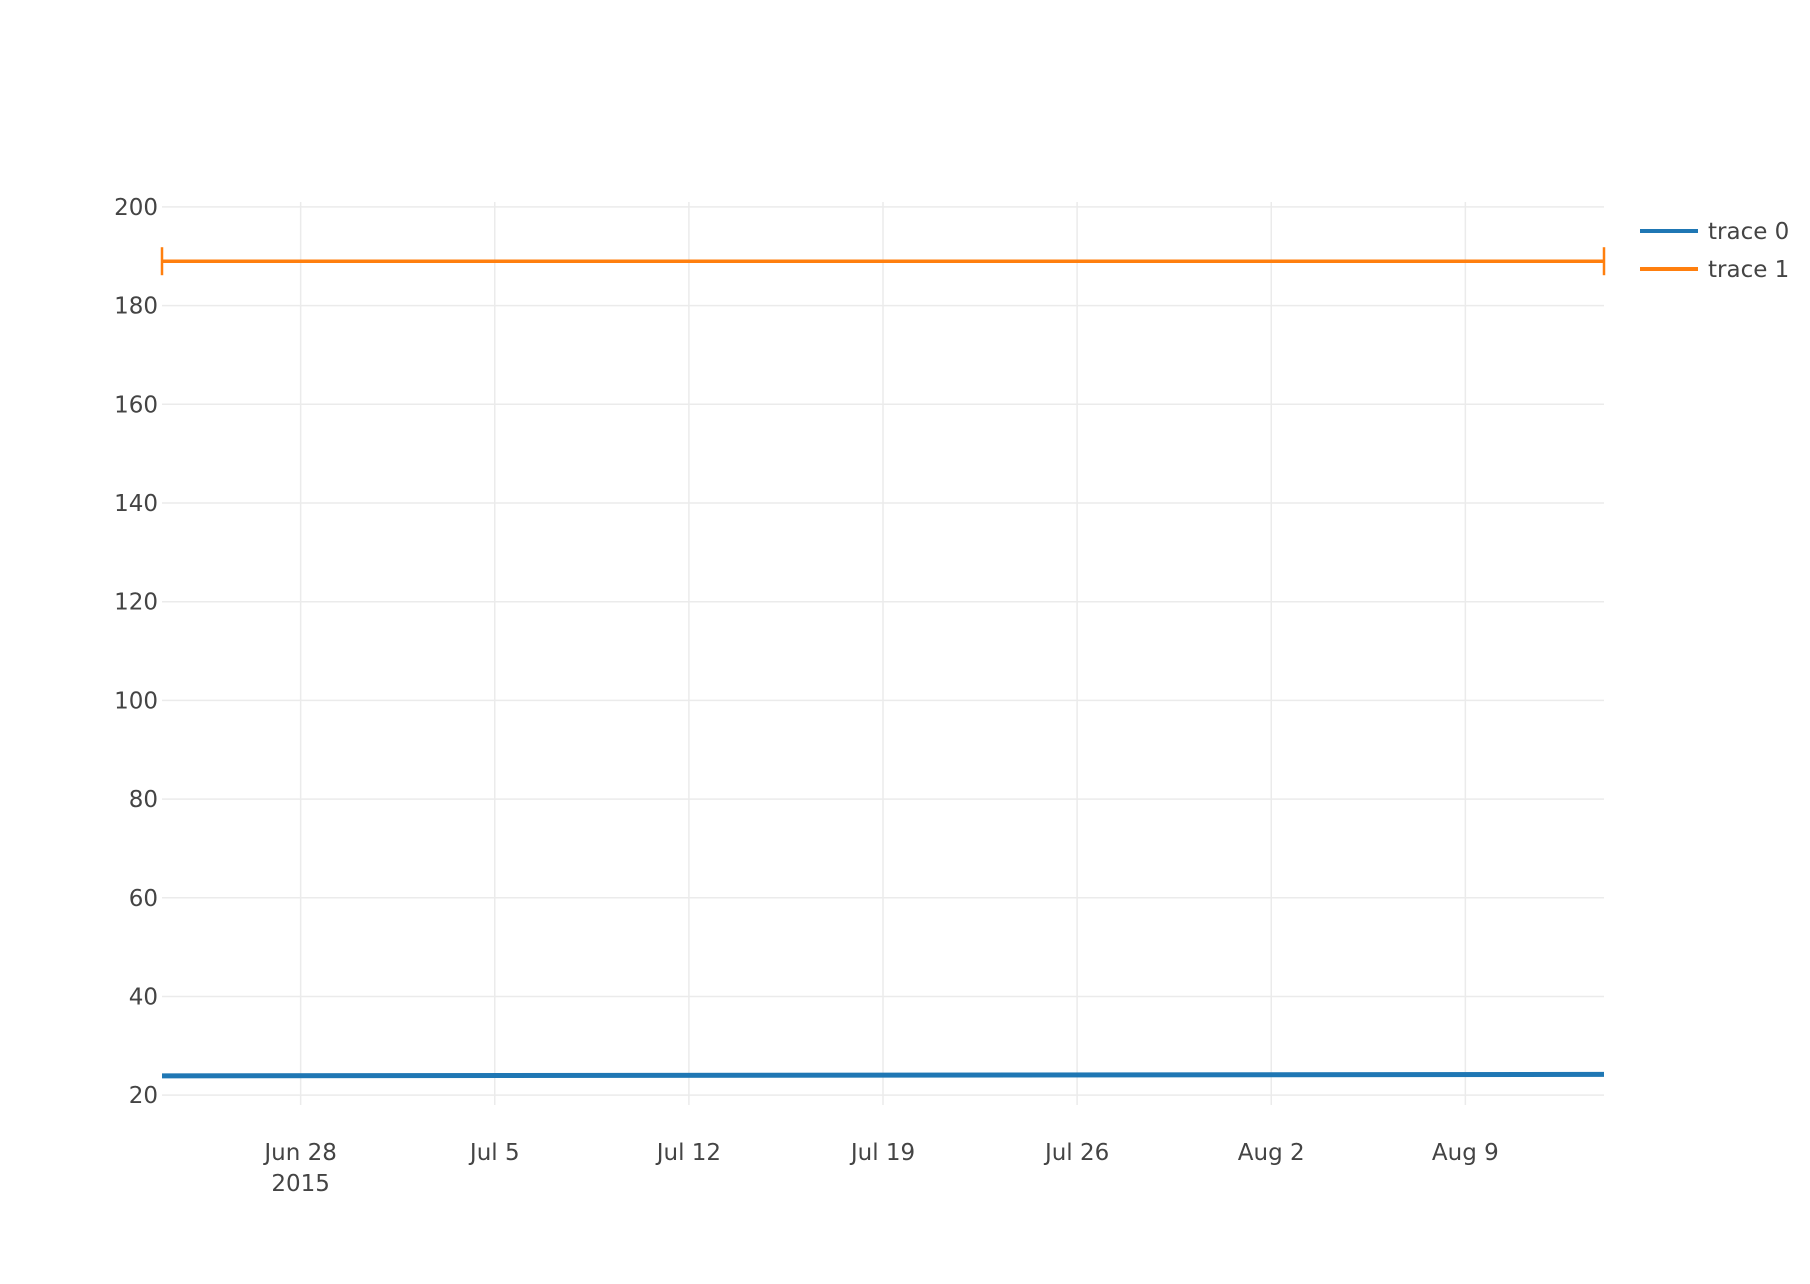 The height and width of the screenshot is (1284, 1810). What do you see at coordinates (1748, 232) in the screenshot?
I see `legend-label: trace 0` at bounding box center [1748, 232].